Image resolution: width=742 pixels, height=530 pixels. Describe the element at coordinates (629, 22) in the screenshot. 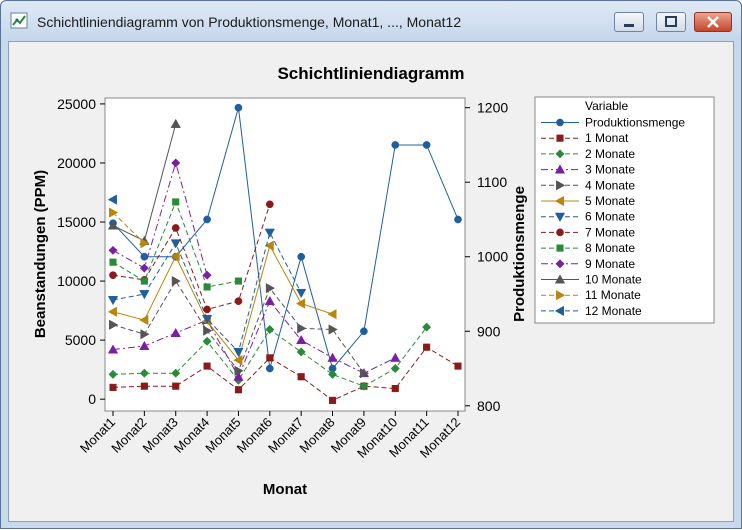

I see `minimize-button` at that location.